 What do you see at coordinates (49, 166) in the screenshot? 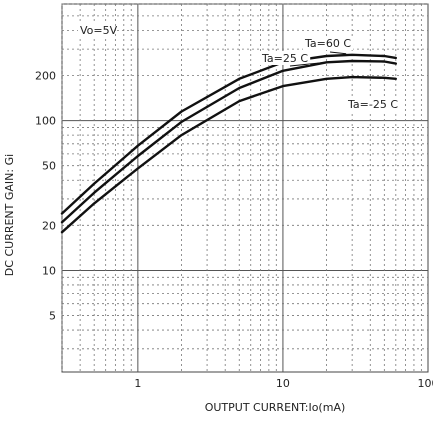
I see `y-tick-label: 50` at bounding box center [49, 166].